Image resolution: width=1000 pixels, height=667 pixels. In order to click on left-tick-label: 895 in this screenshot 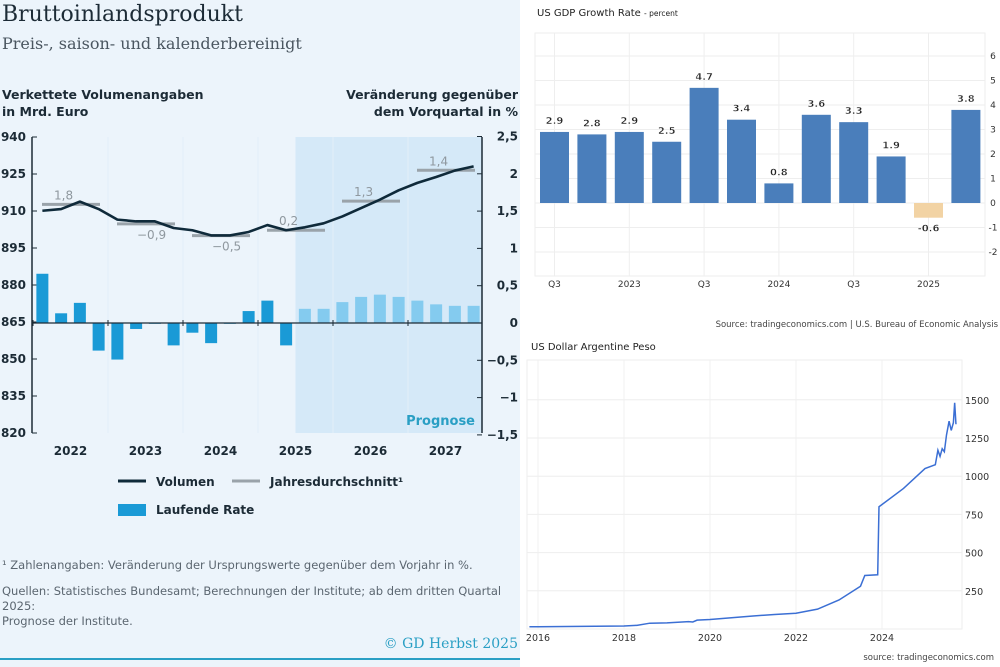, I will do `click(13, 248)`.